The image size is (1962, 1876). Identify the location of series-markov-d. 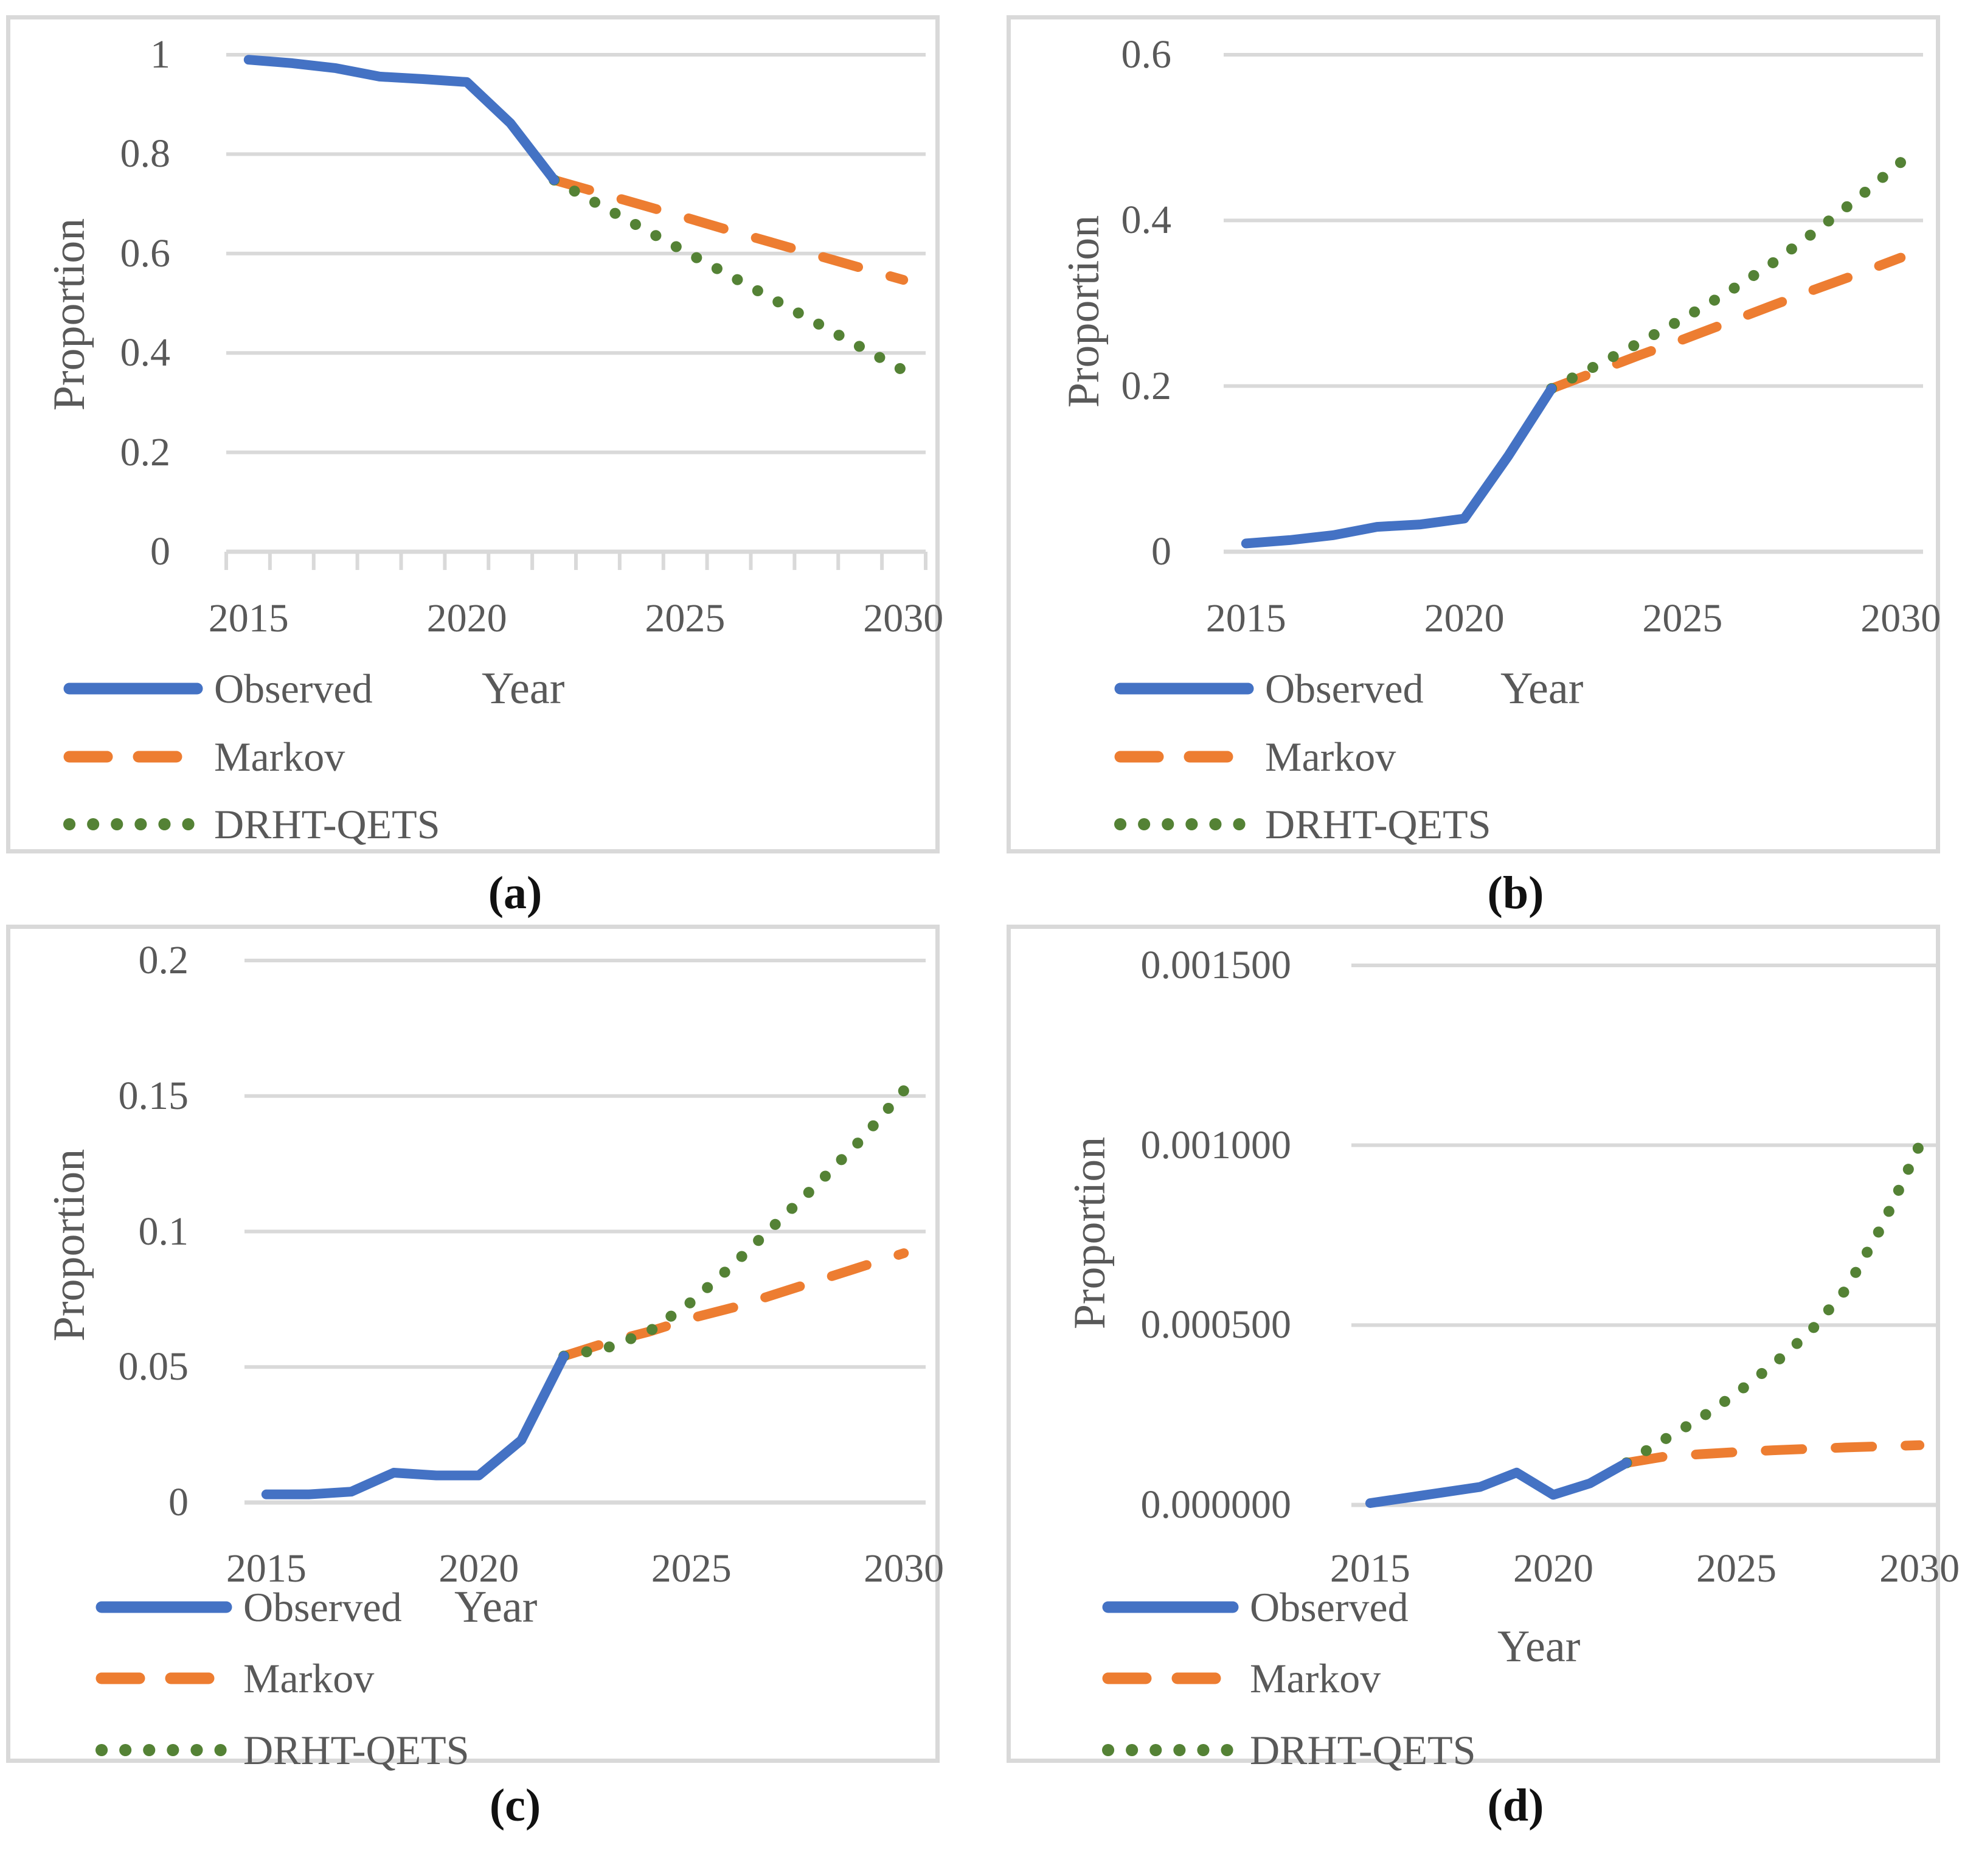
(1773, 1454).